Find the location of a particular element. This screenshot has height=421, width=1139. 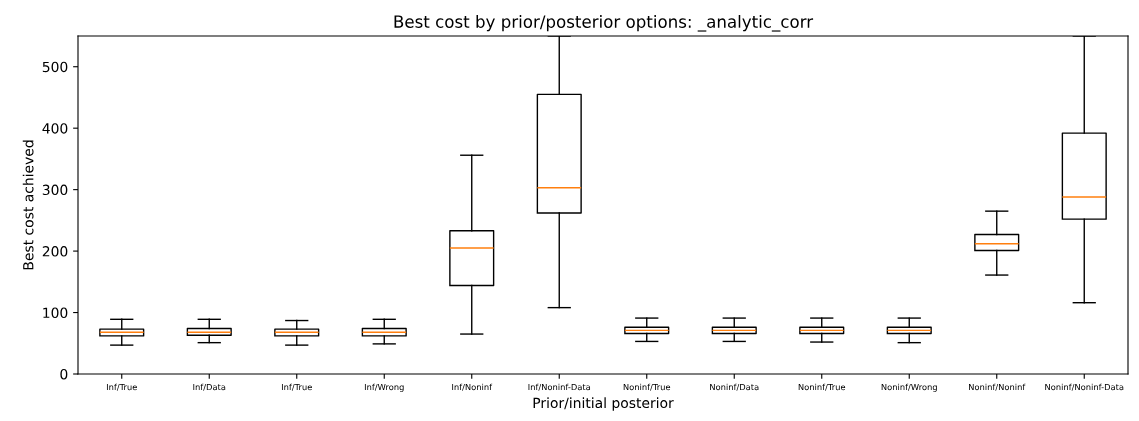

chart-title: Best cost by prior/posterior options: _analytic_corr is located at coordinates (604, 23).